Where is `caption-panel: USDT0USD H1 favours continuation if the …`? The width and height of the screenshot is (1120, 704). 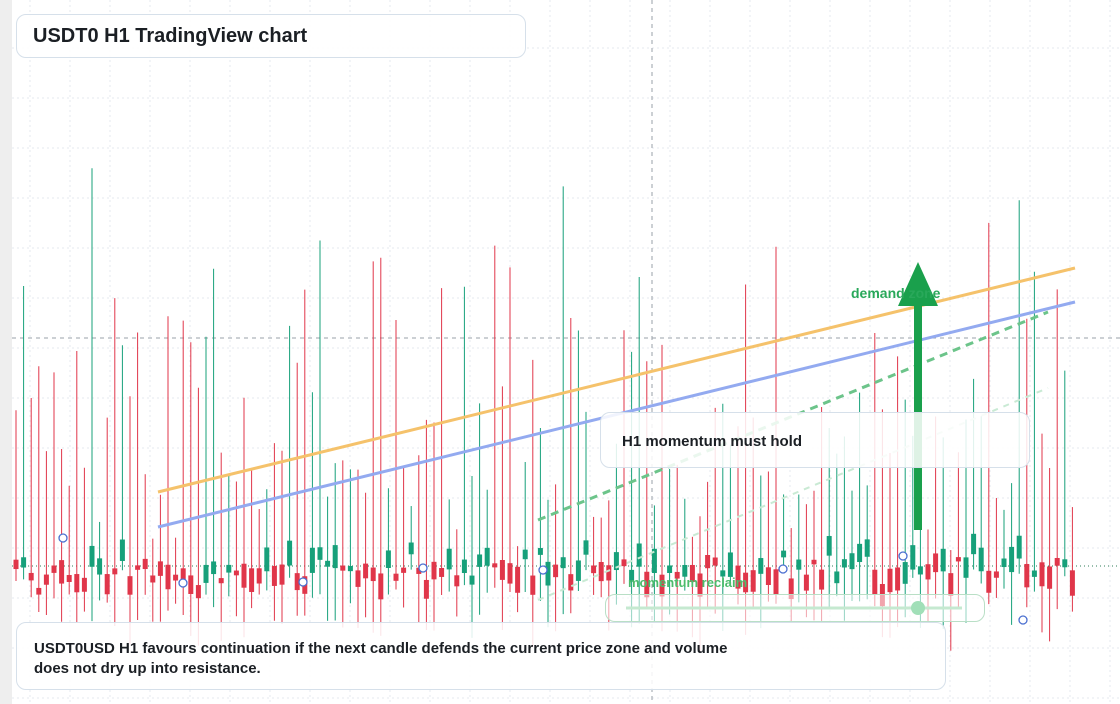 caption-panel: USDT0USD H1 favours continuation if the … is located at coordinates (481, 656).